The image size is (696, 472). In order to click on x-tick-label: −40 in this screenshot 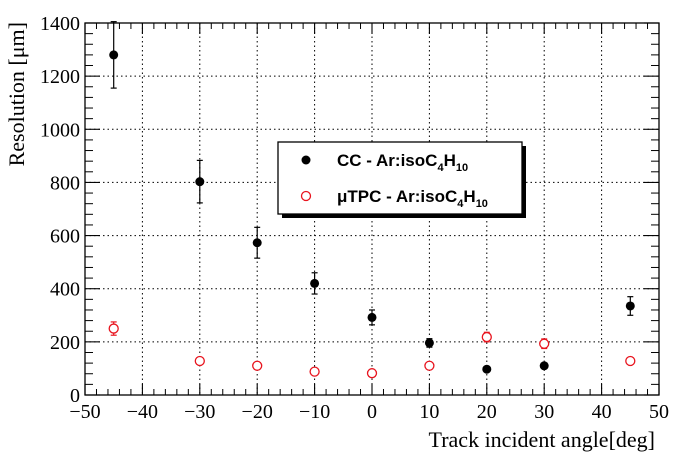, I will do `click(142, 412)`.